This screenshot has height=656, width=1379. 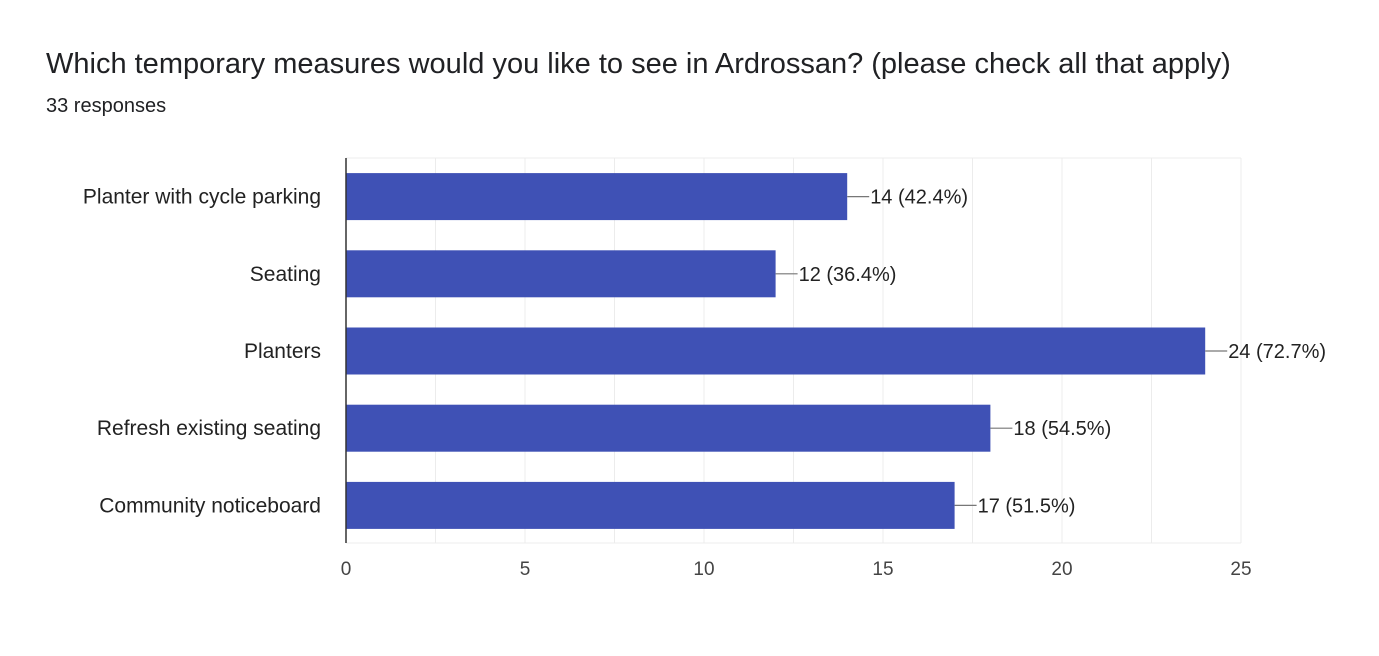 I want to click on data-label: 18 (54.5%), so click(x=1062, y=429).